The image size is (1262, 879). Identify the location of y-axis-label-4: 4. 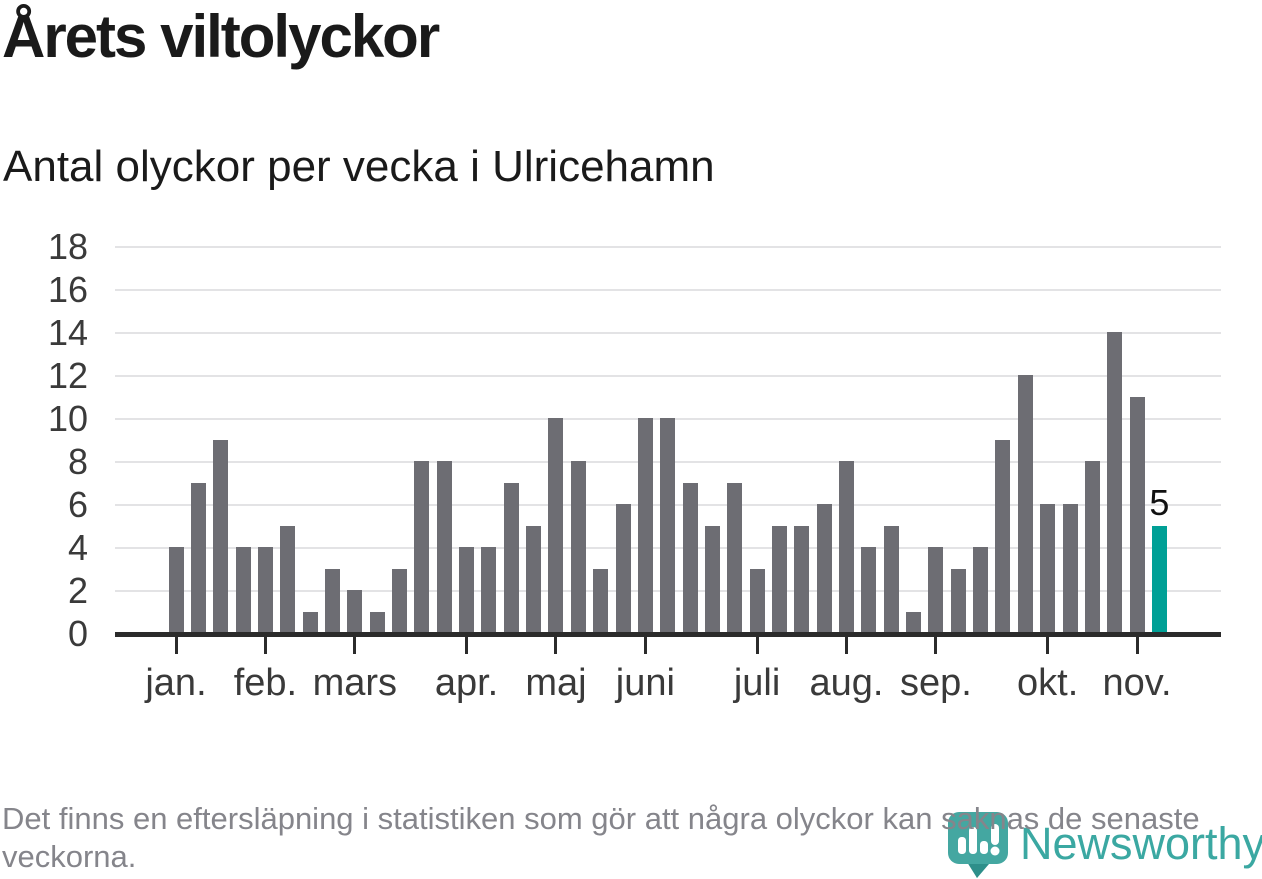
(77, 547).